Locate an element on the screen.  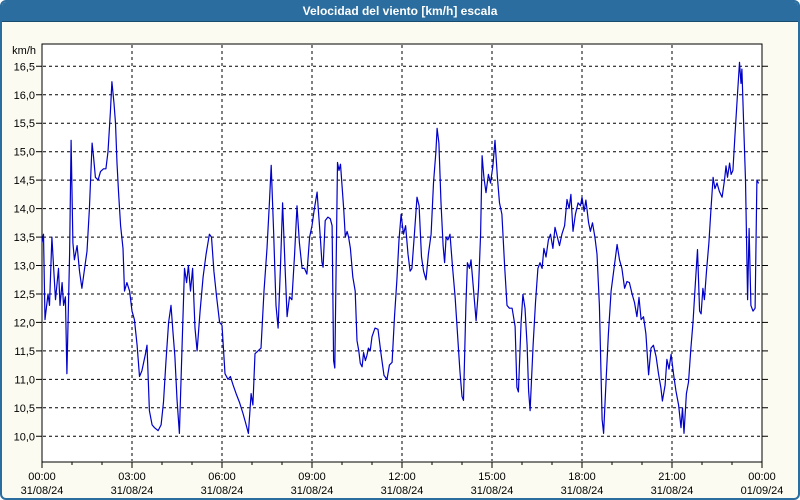
y-tick-label: 11,5 is located at coordinates (24, 352).